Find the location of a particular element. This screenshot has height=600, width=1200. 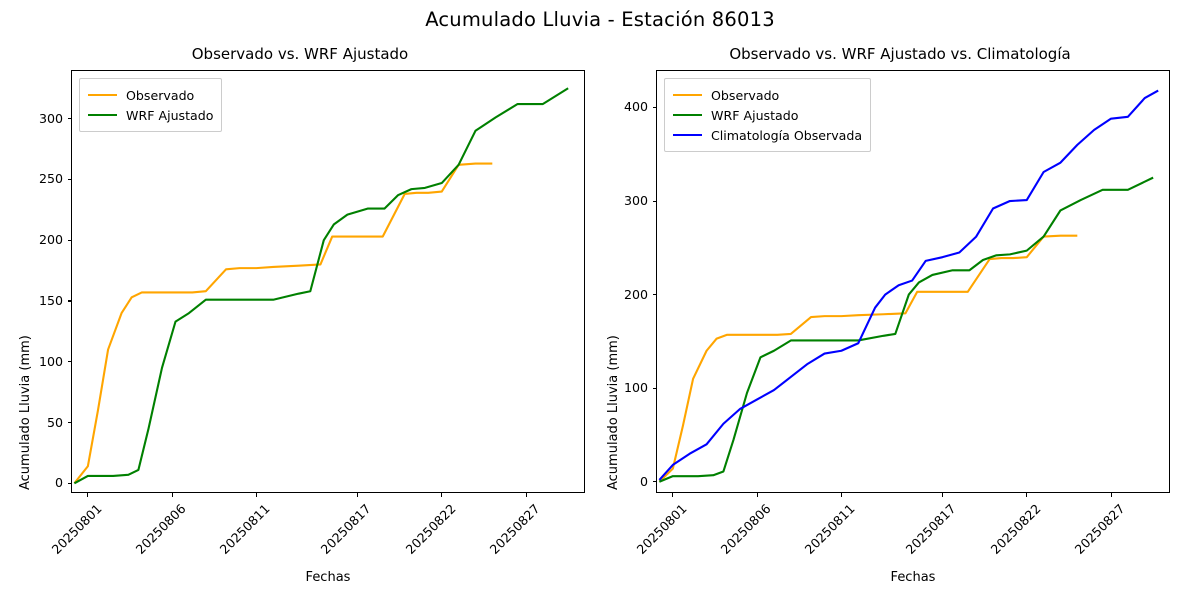

panel-left-ylabel: Acumulado Lluvia (mm) is located at coordinates (25, 412).